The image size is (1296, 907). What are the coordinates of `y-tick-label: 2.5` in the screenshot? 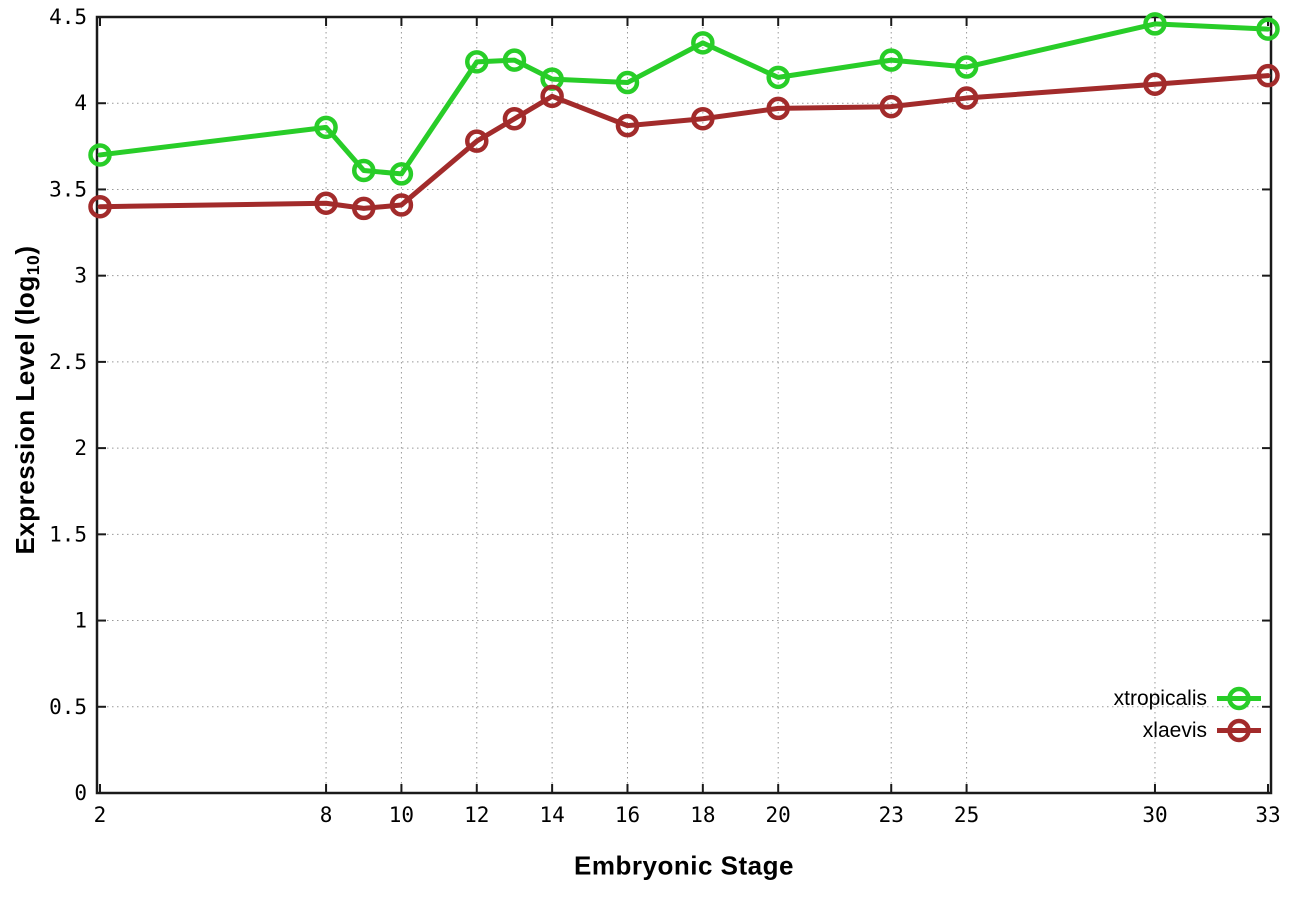 It's located at (68, 362).